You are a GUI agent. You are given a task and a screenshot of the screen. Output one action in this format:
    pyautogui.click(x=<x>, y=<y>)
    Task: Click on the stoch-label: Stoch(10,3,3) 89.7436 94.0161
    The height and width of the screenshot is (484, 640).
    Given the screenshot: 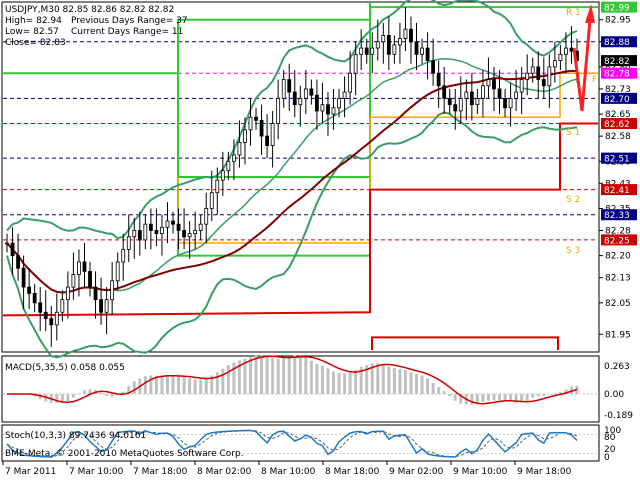 What is the action you would take?
    pyautogui.click(x=75, y=436)
    